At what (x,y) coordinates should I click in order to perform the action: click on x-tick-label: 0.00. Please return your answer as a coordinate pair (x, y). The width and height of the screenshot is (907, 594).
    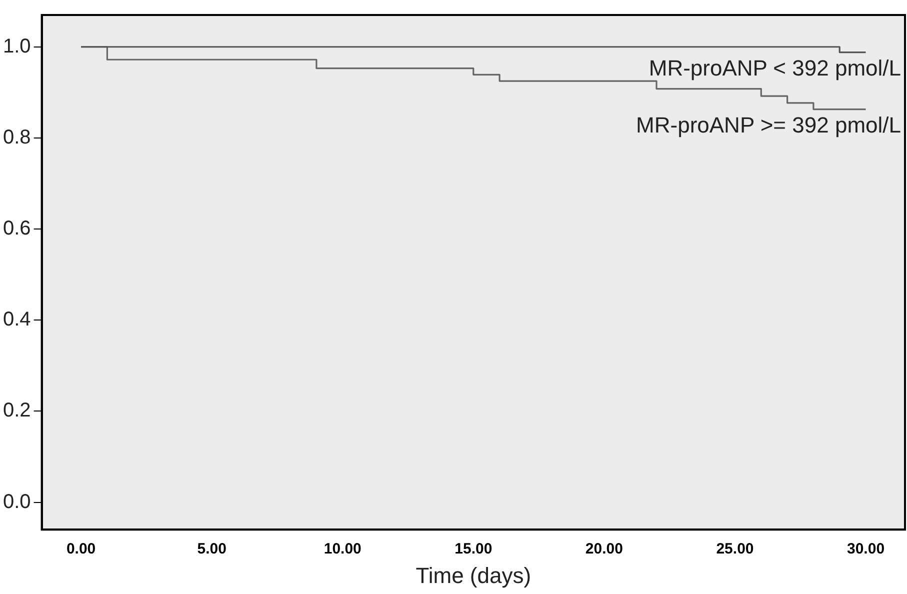
    Looking at the image, I should click on (81, 549).